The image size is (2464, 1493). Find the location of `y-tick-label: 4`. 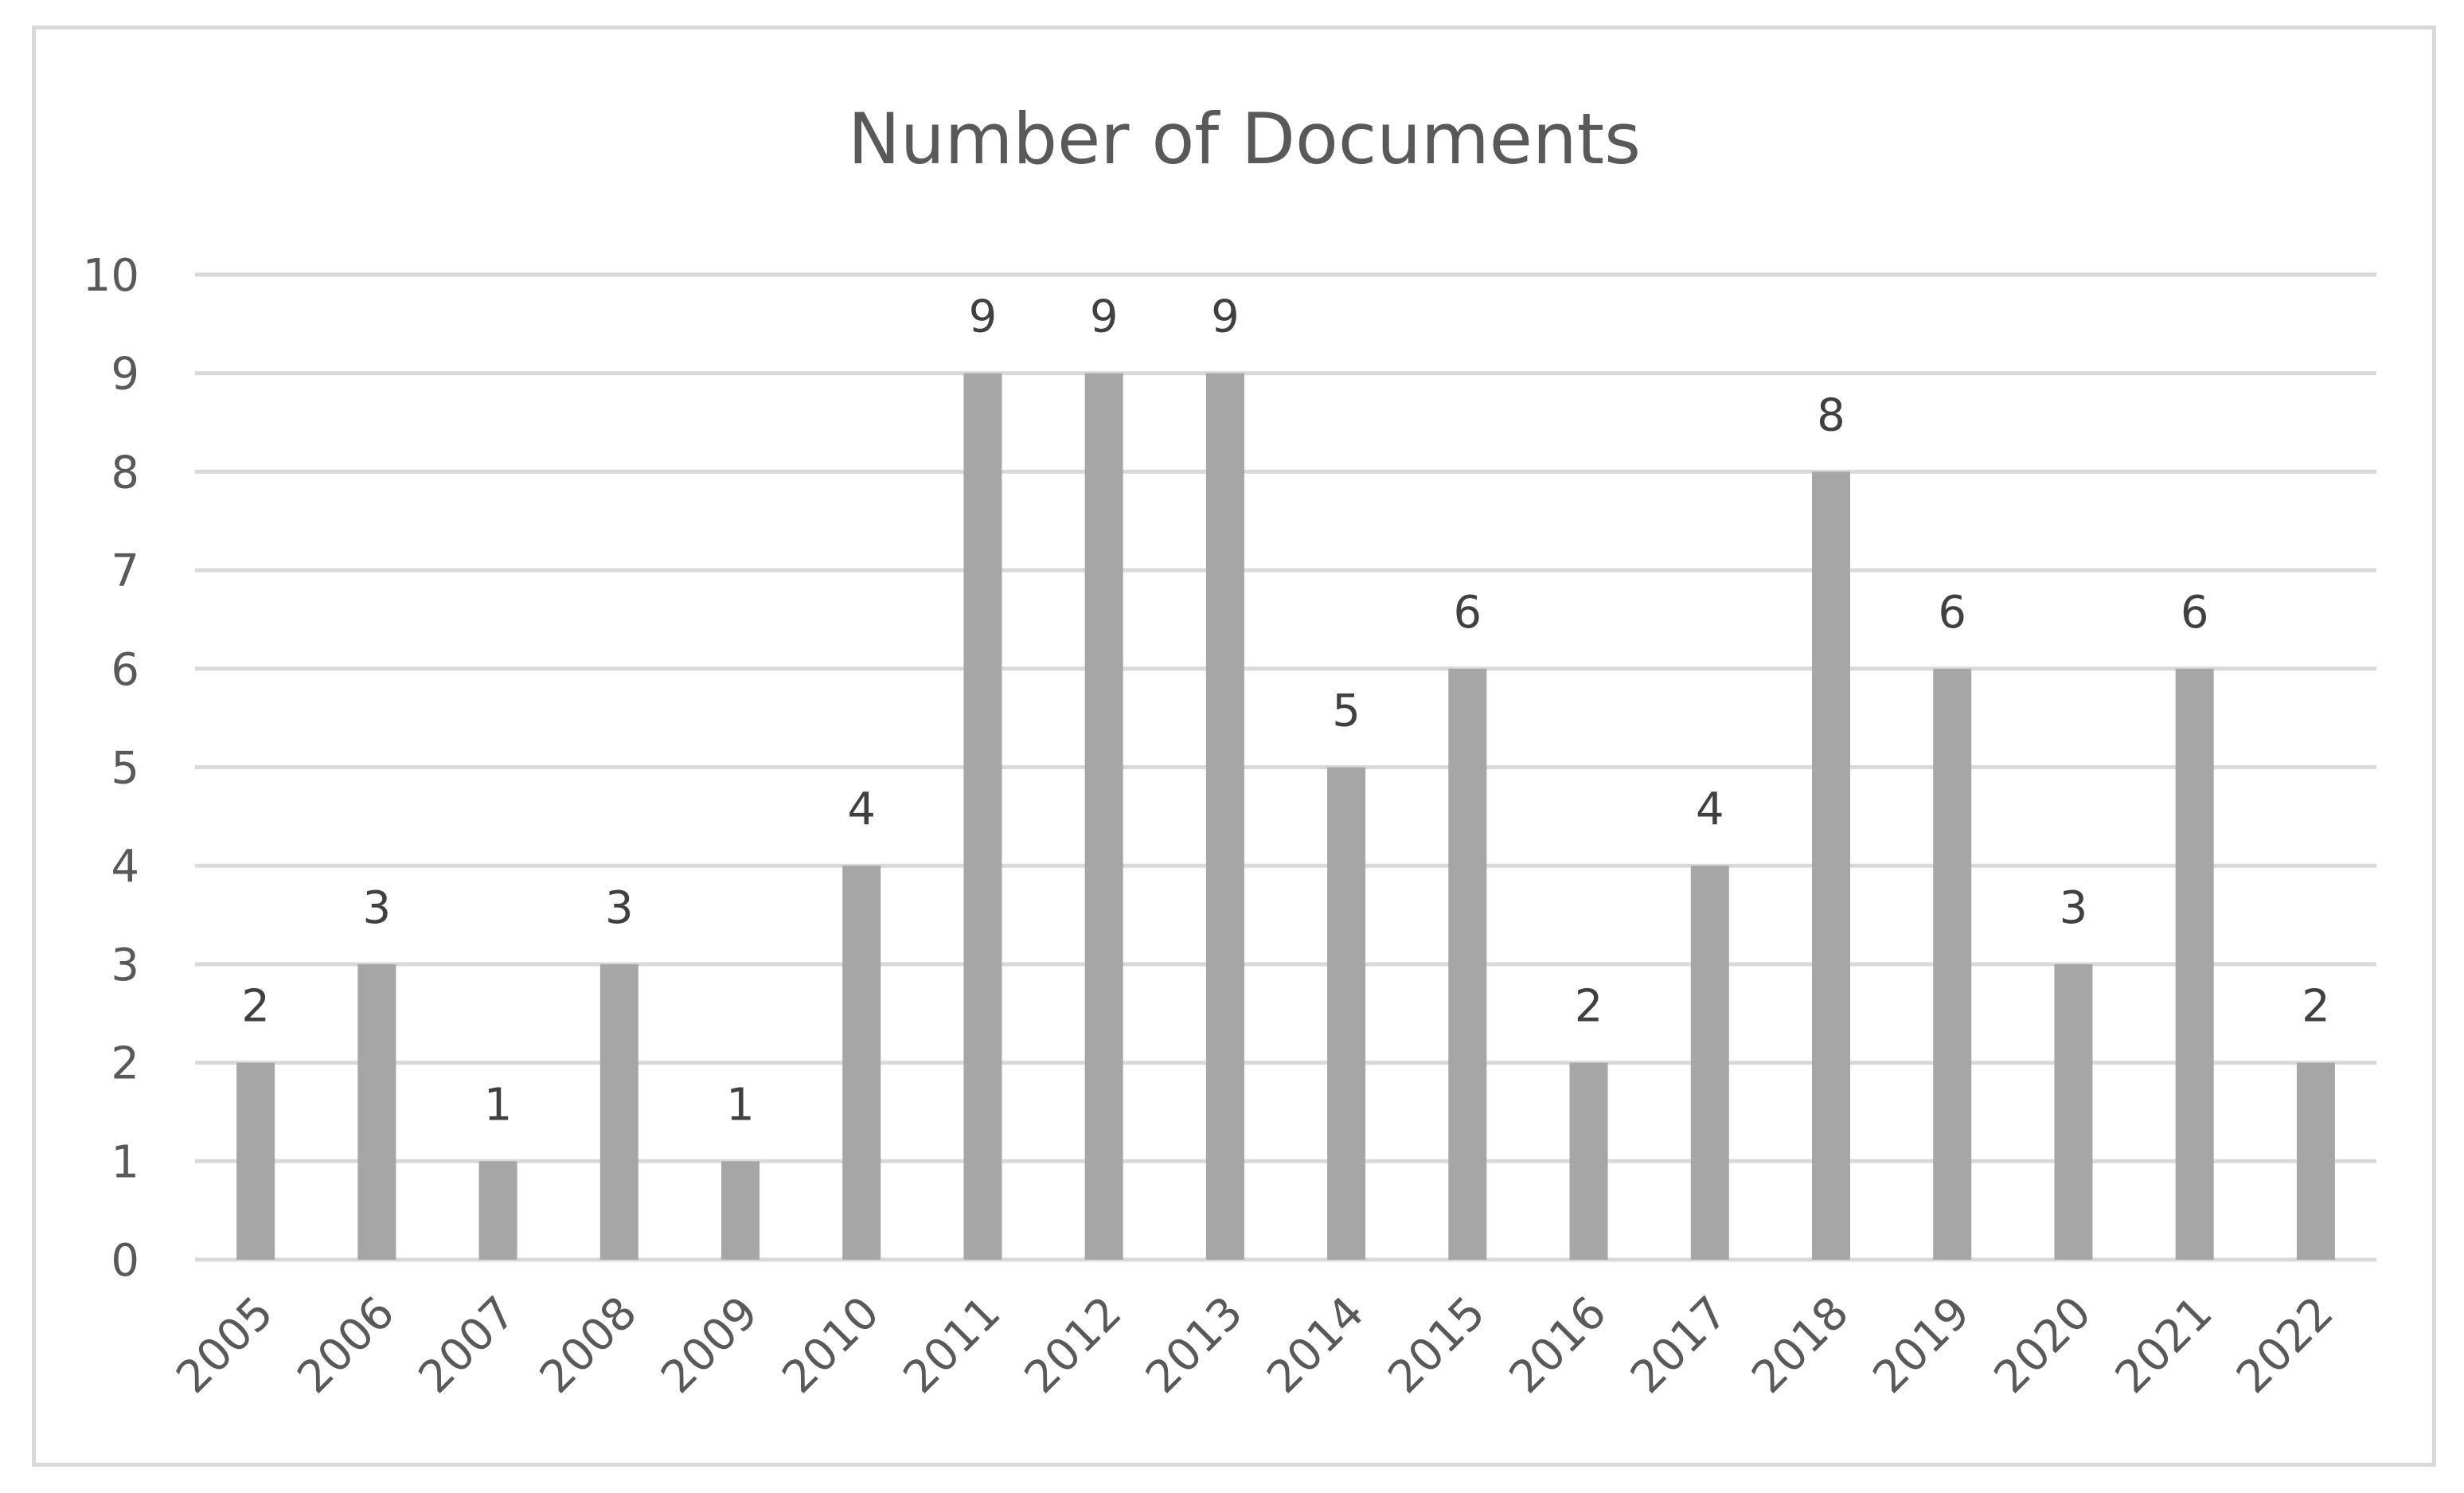

y-tick-label: 4 is located at coordinates (125, 867).